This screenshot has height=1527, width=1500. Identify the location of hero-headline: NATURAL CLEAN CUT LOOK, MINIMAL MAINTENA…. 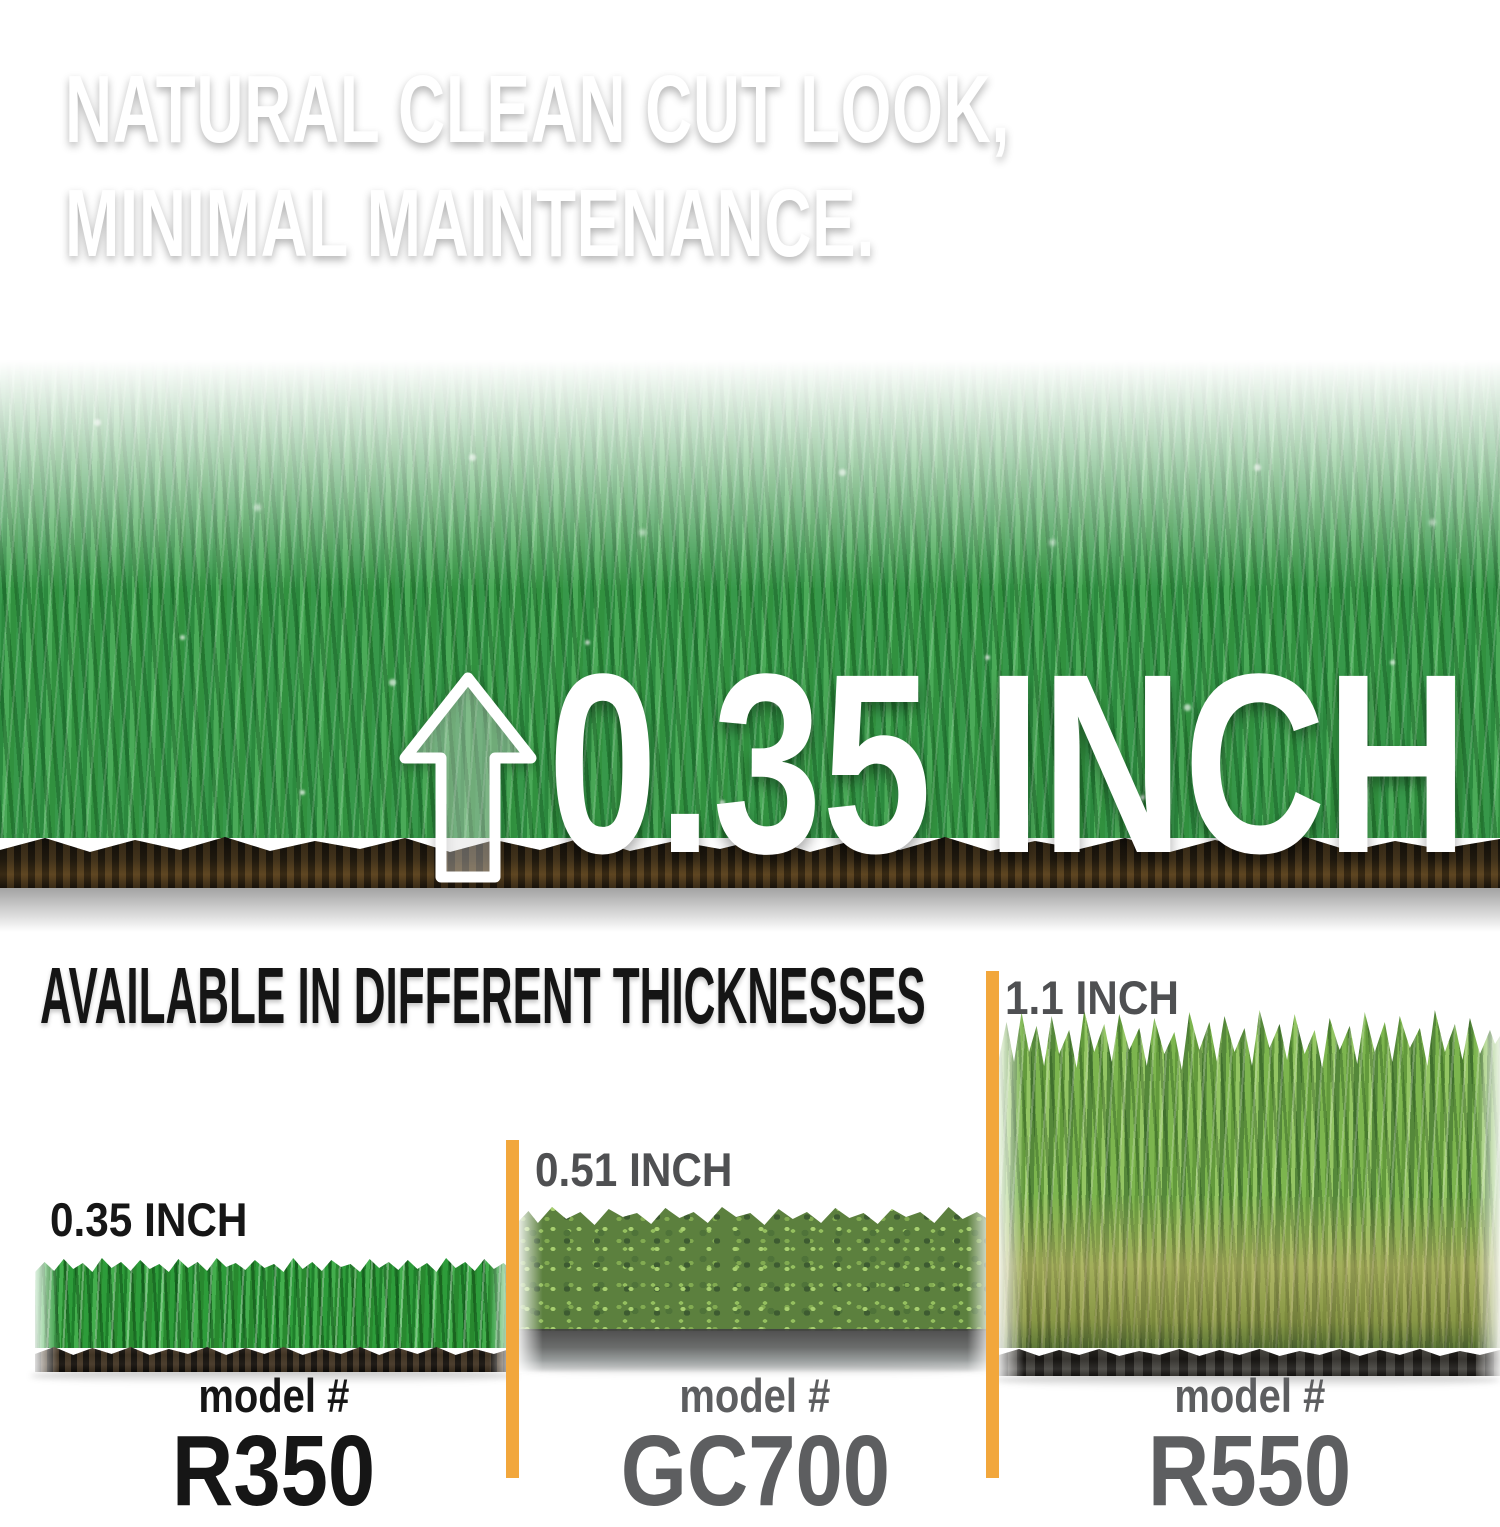
(760, 167).